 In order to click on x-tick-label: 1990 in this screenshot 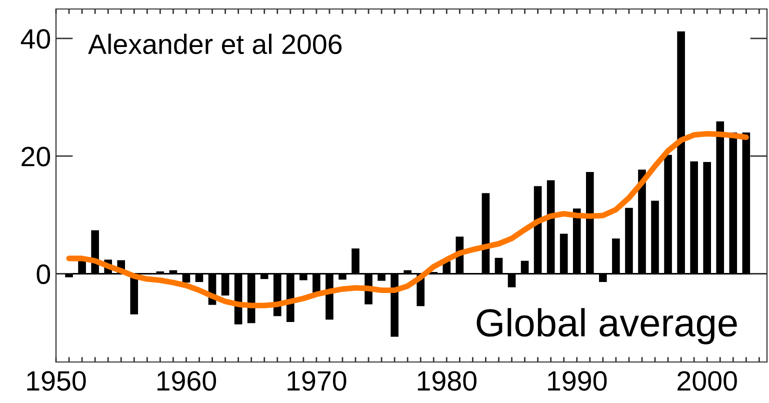, I will do `click(577, 381)`.